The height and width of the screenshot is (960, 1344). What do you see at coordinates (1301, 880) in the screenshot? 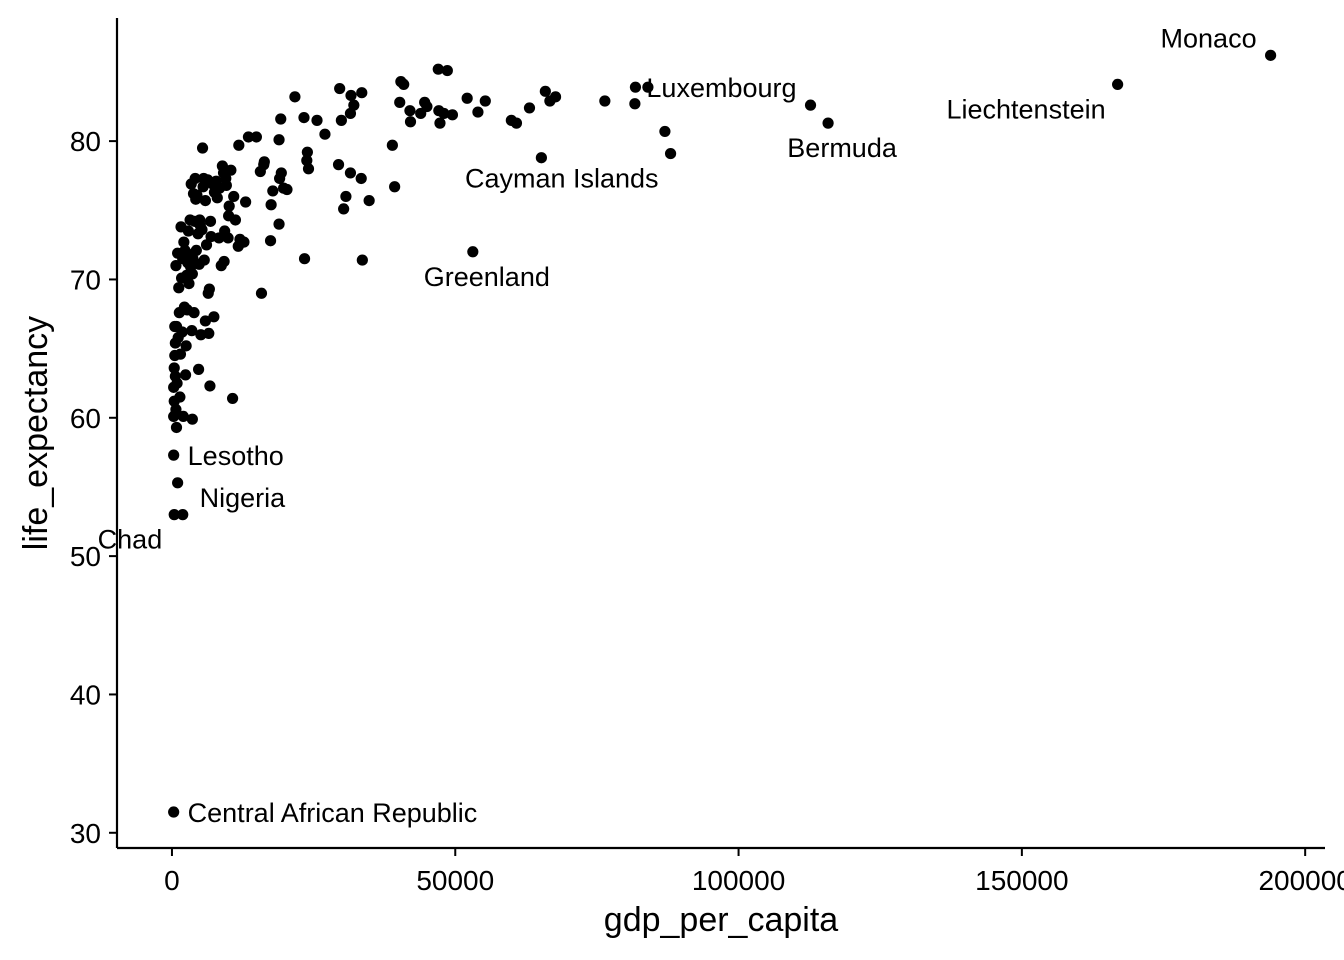
I see `x-tick-label: 200000` at bounding box center [1301, 880].